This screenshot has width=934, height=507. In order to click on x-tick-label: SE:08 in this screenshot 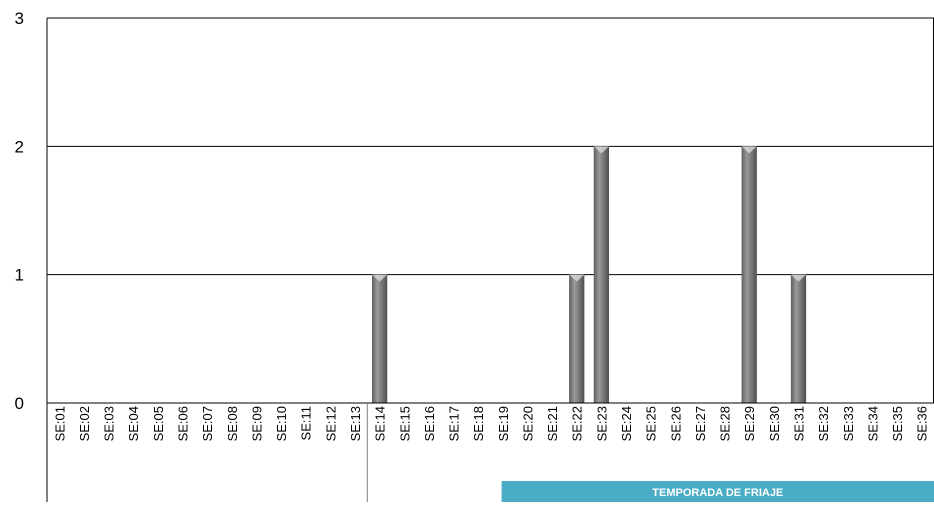, I will do `click(232, 423)`.